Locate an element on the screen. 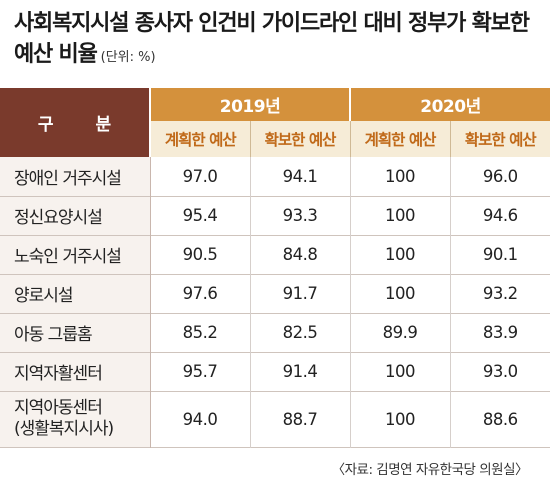  category-header: 구 분 is located at coordinates (75, 122).